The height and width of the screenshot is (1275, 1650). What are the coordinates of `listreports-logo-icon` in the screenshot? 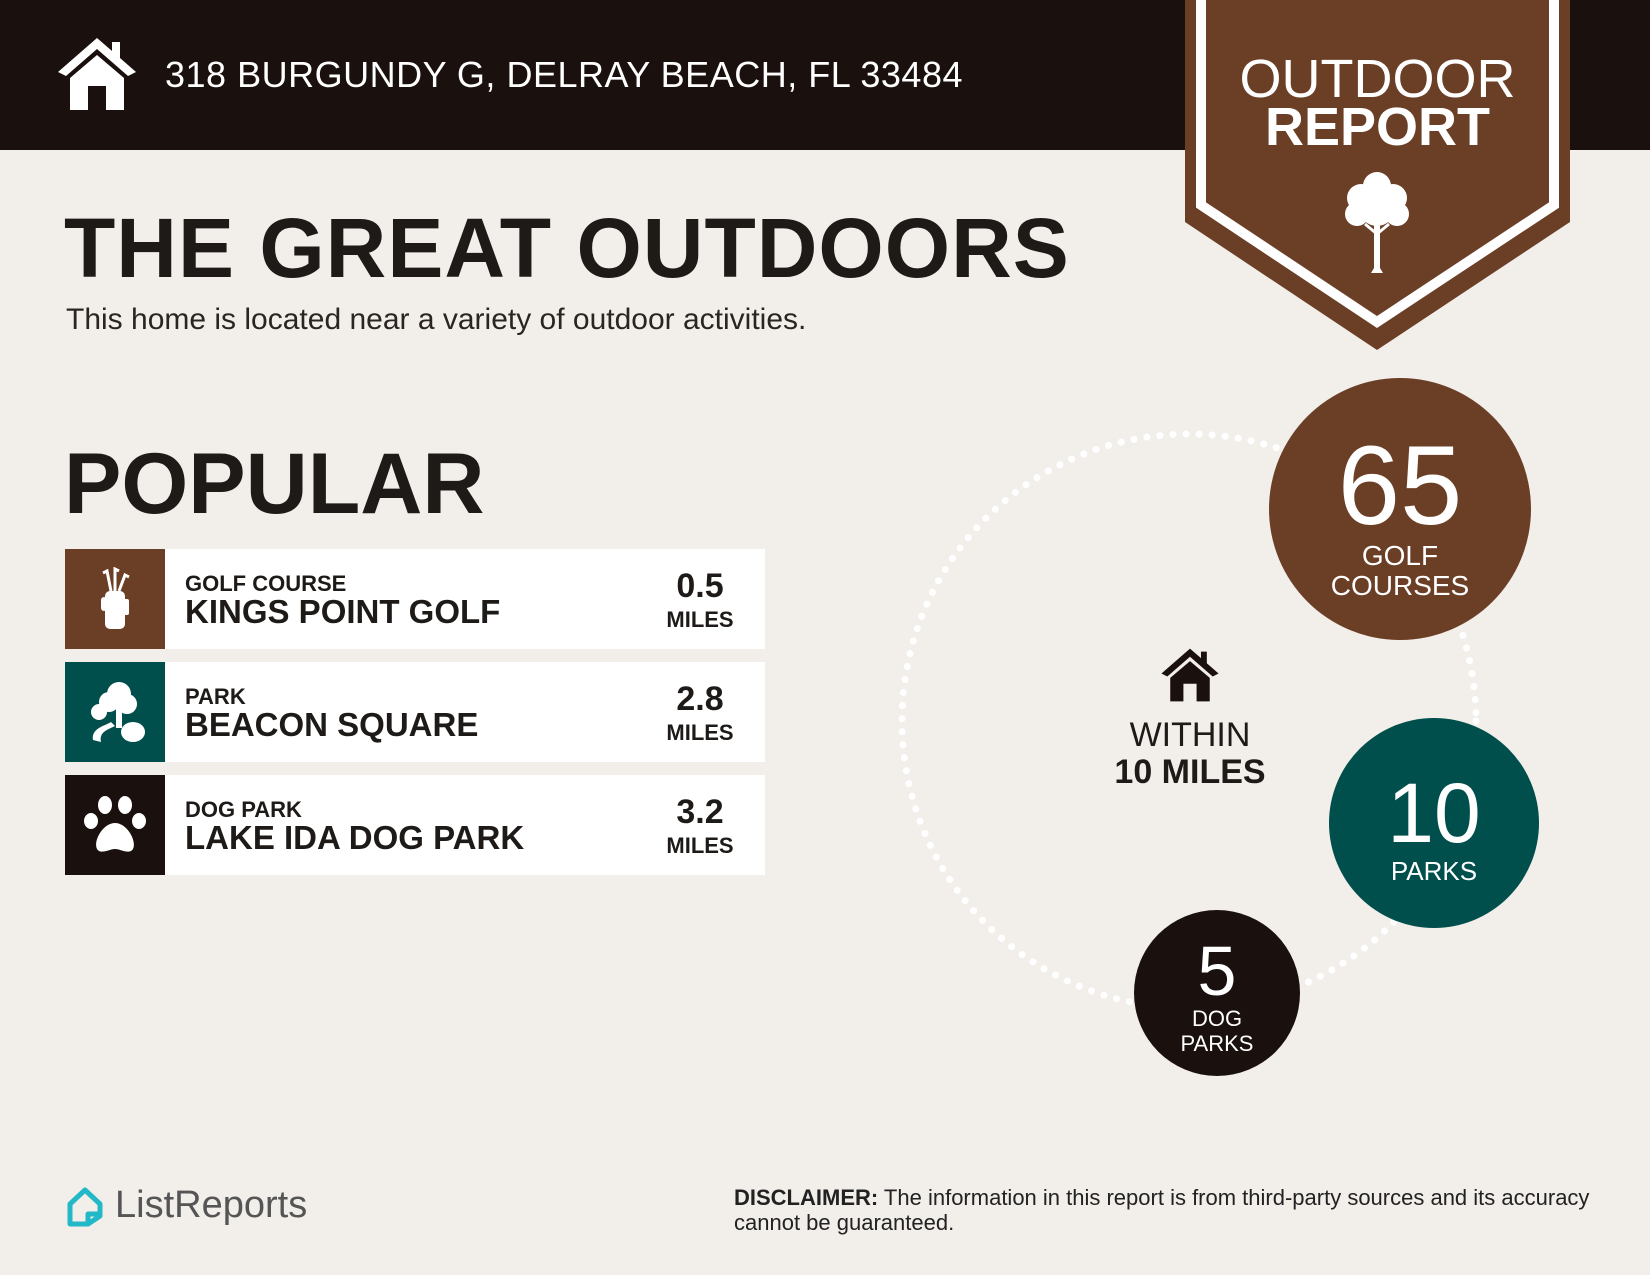 It's located at (85, 1207).